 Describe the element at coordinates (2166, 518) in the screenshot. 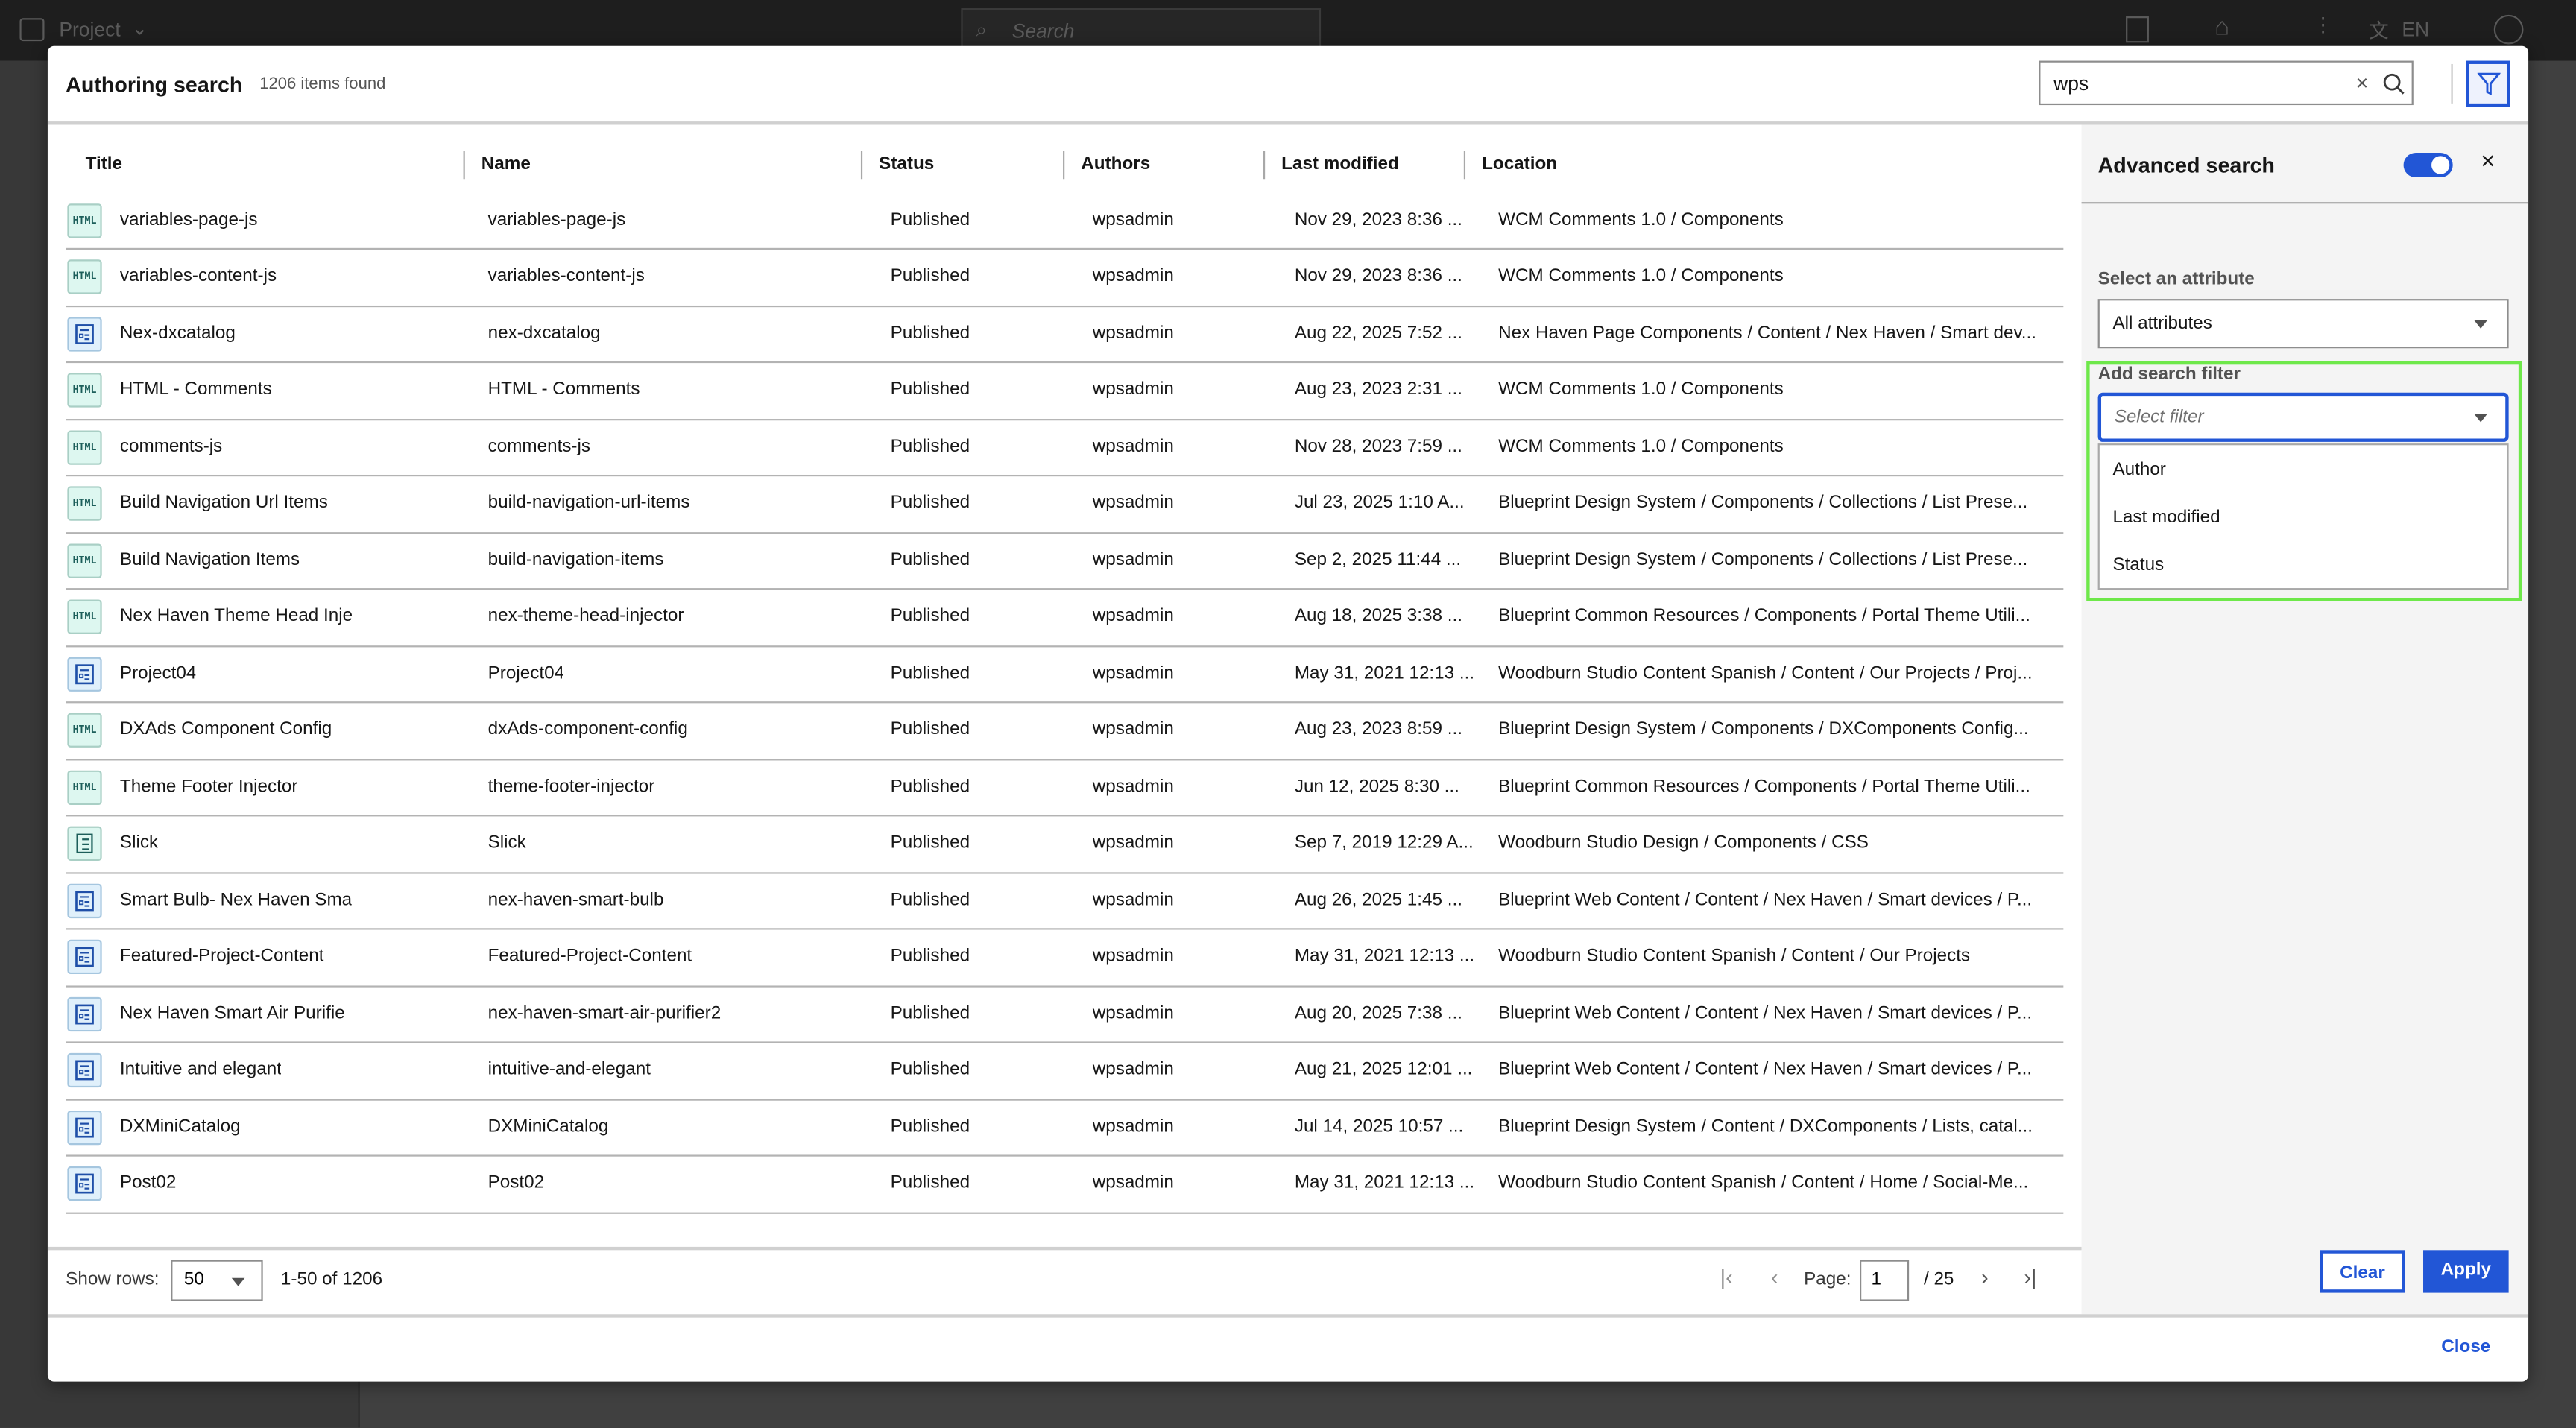

I see `filter-option-last-modified: Last modified` at that location.